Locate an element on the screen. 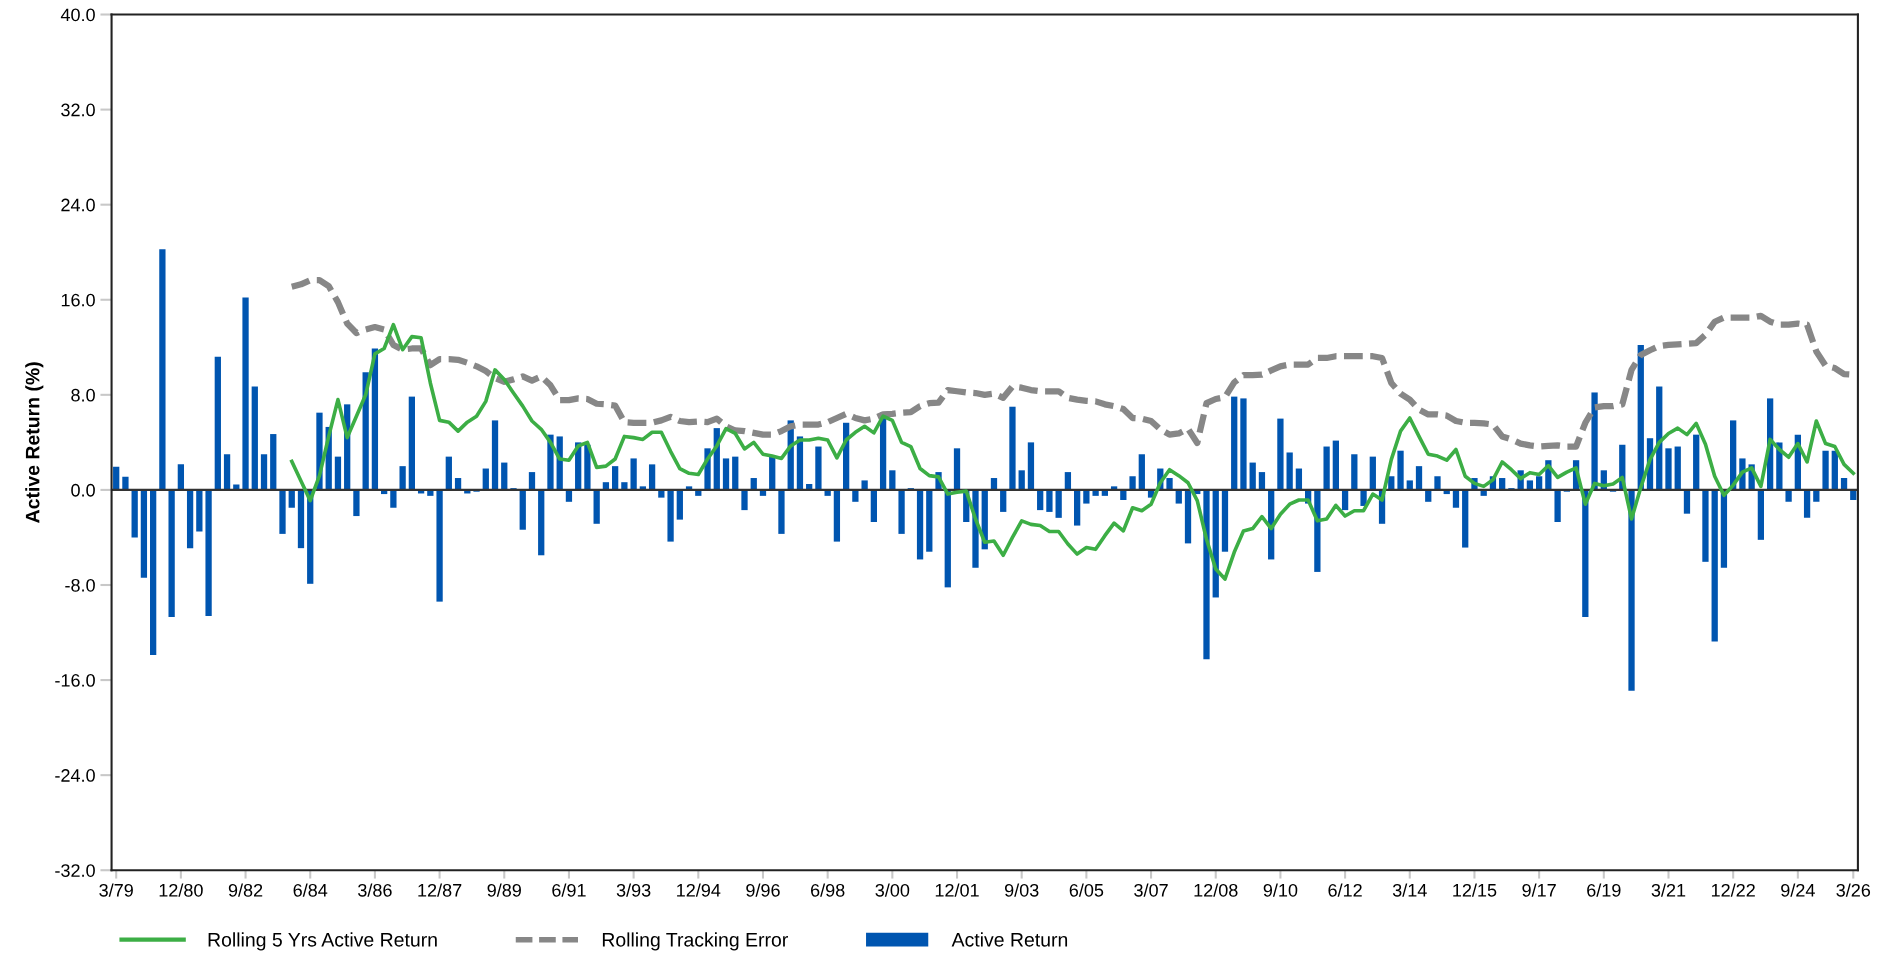 This screenshot has width=1891, height=968. y-tick-label: 40.0 is located at coordinates (77, 15).